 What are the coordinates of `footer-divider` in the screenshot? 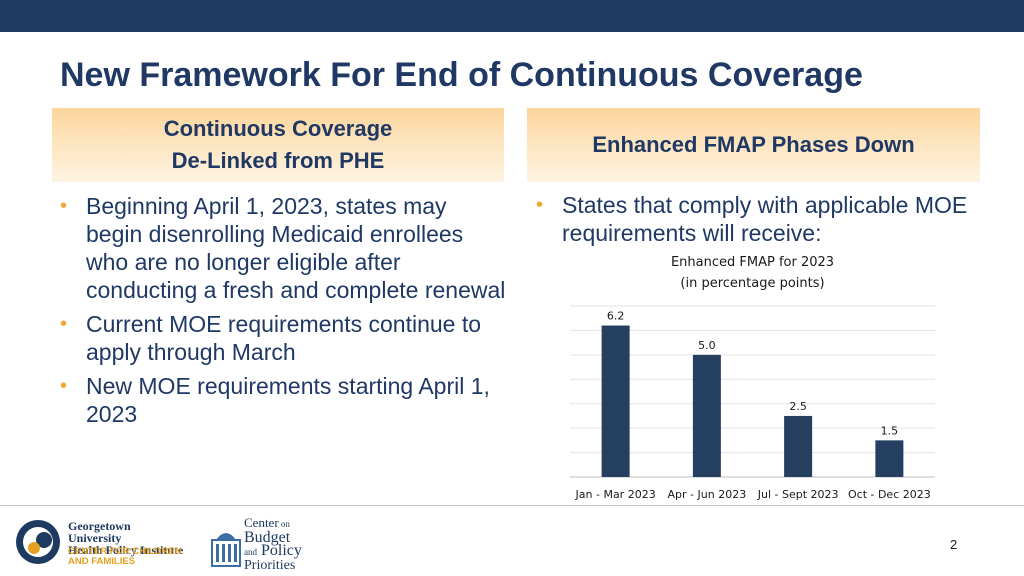 It's located at (512, 505).